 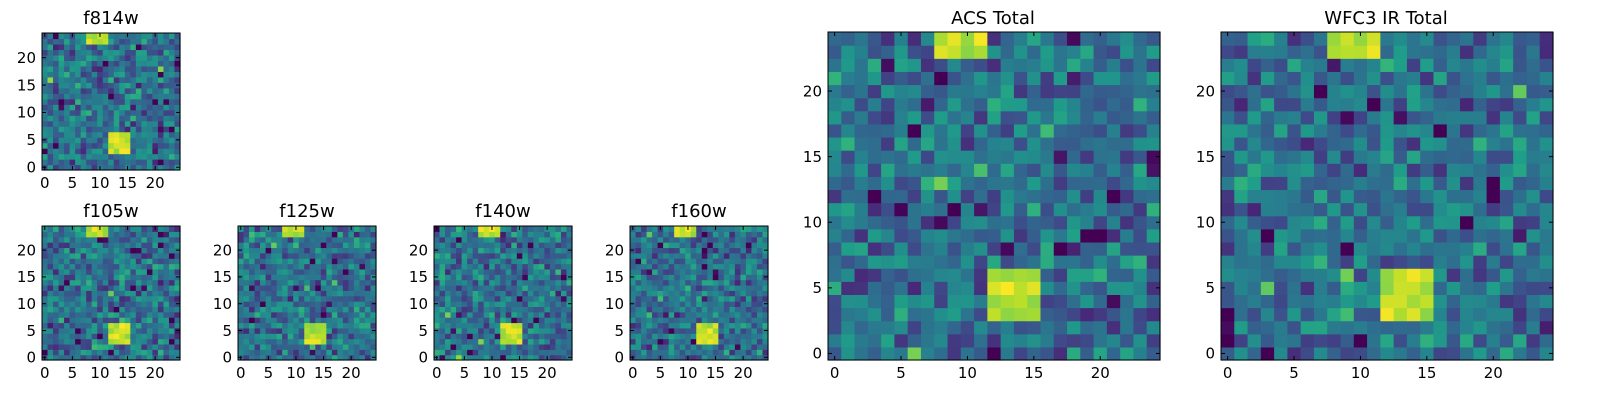 What do you see at coordinates (26, 277) in the screenshot?
I see `y-tick-label: 15` at bounding box center [26, 277].